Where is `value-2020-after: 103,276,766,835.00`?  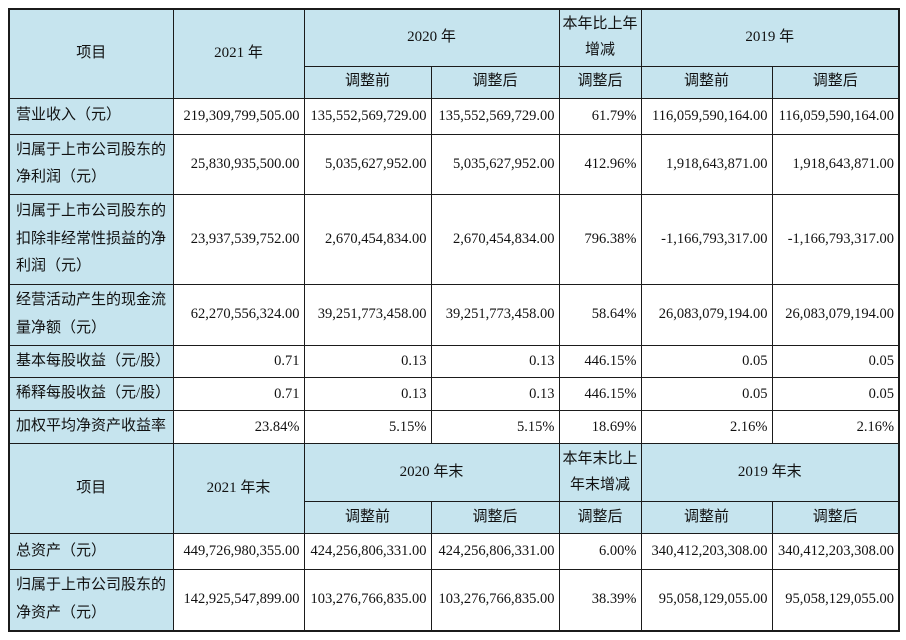
value-2020-after: 103,276,766,835.00 is located at coordinates (495, 600).